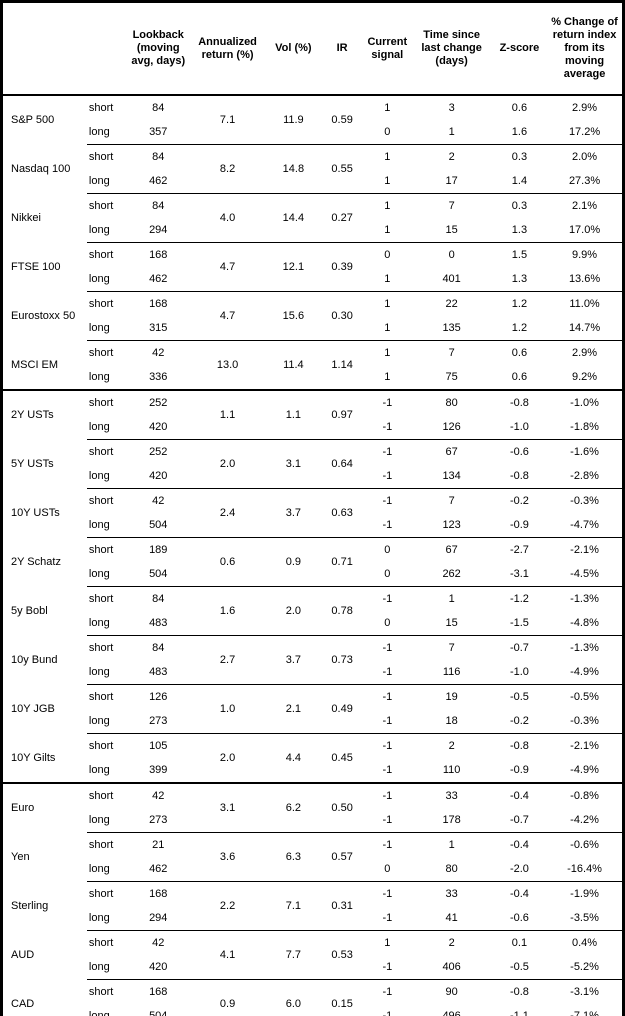 Image resolution: width=625 pixels, height=1016 pixels. What do you see at coordinates (158, 181) in the screenshot?
I see `lookback-value: 462` at bounding box center [158, 181].